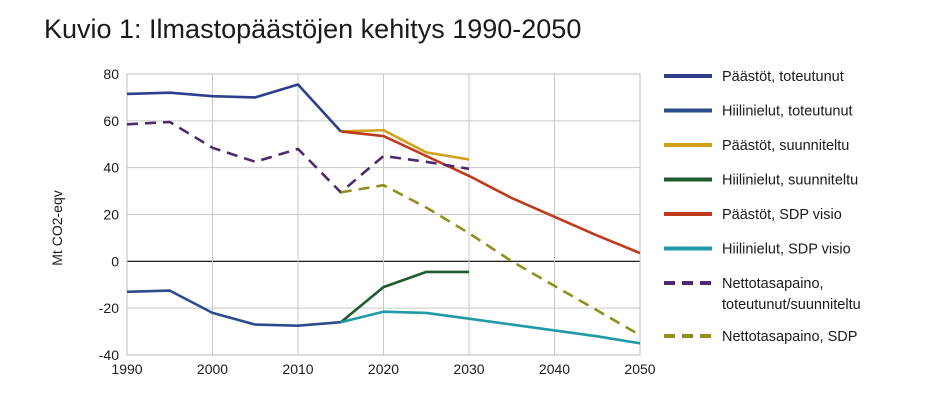  I want to click on legend-label: Päästöt, toteutunut, so click(783, 77).